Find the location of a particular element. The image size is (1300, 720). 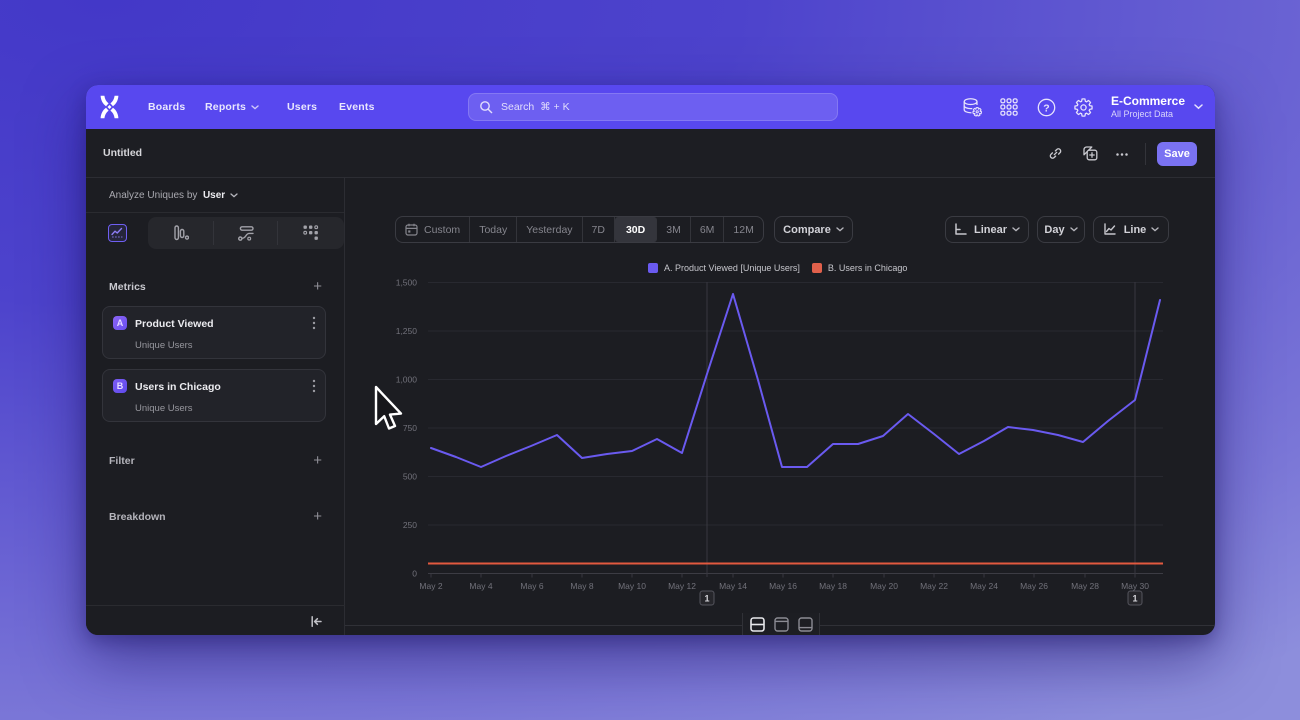

svg-text: May 20 is located at coordinates (884, 586).